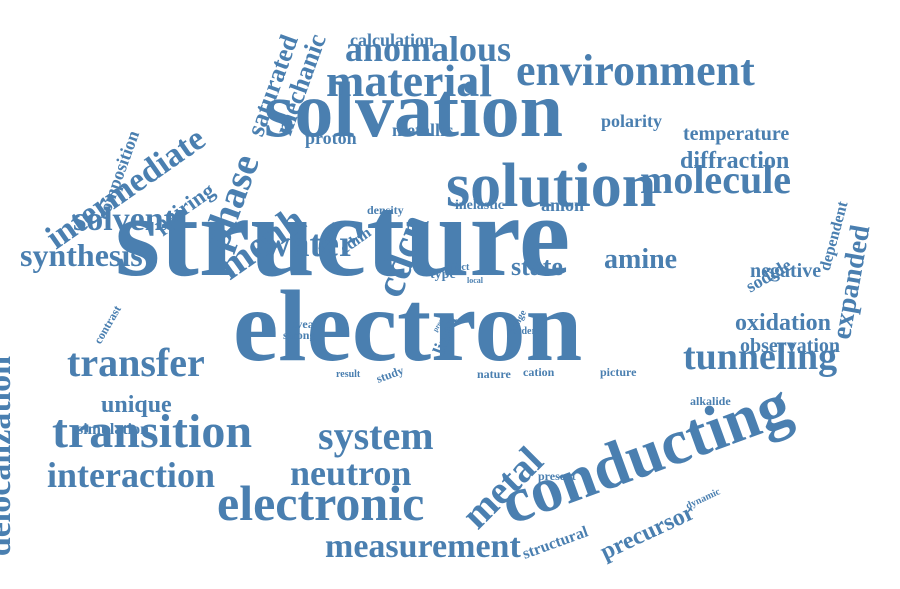  Describe the element at coordinates (299, 335) in the screenshot. I see `word-strong: strong` at that location.